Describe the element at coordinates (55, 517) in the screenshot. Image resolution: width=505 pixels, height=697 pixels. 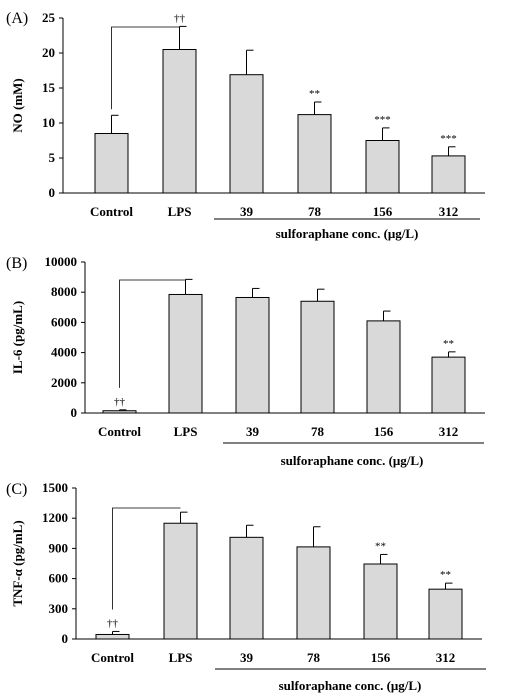
I see `y-tick-label: 1200` at that location.